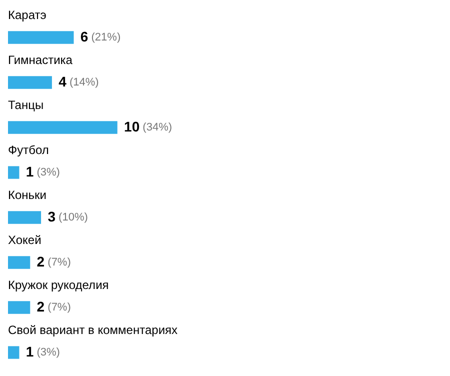 The image size is (450, 376). I want to click on y-tick-label: Кружок рукоделия, so click(58, 285).